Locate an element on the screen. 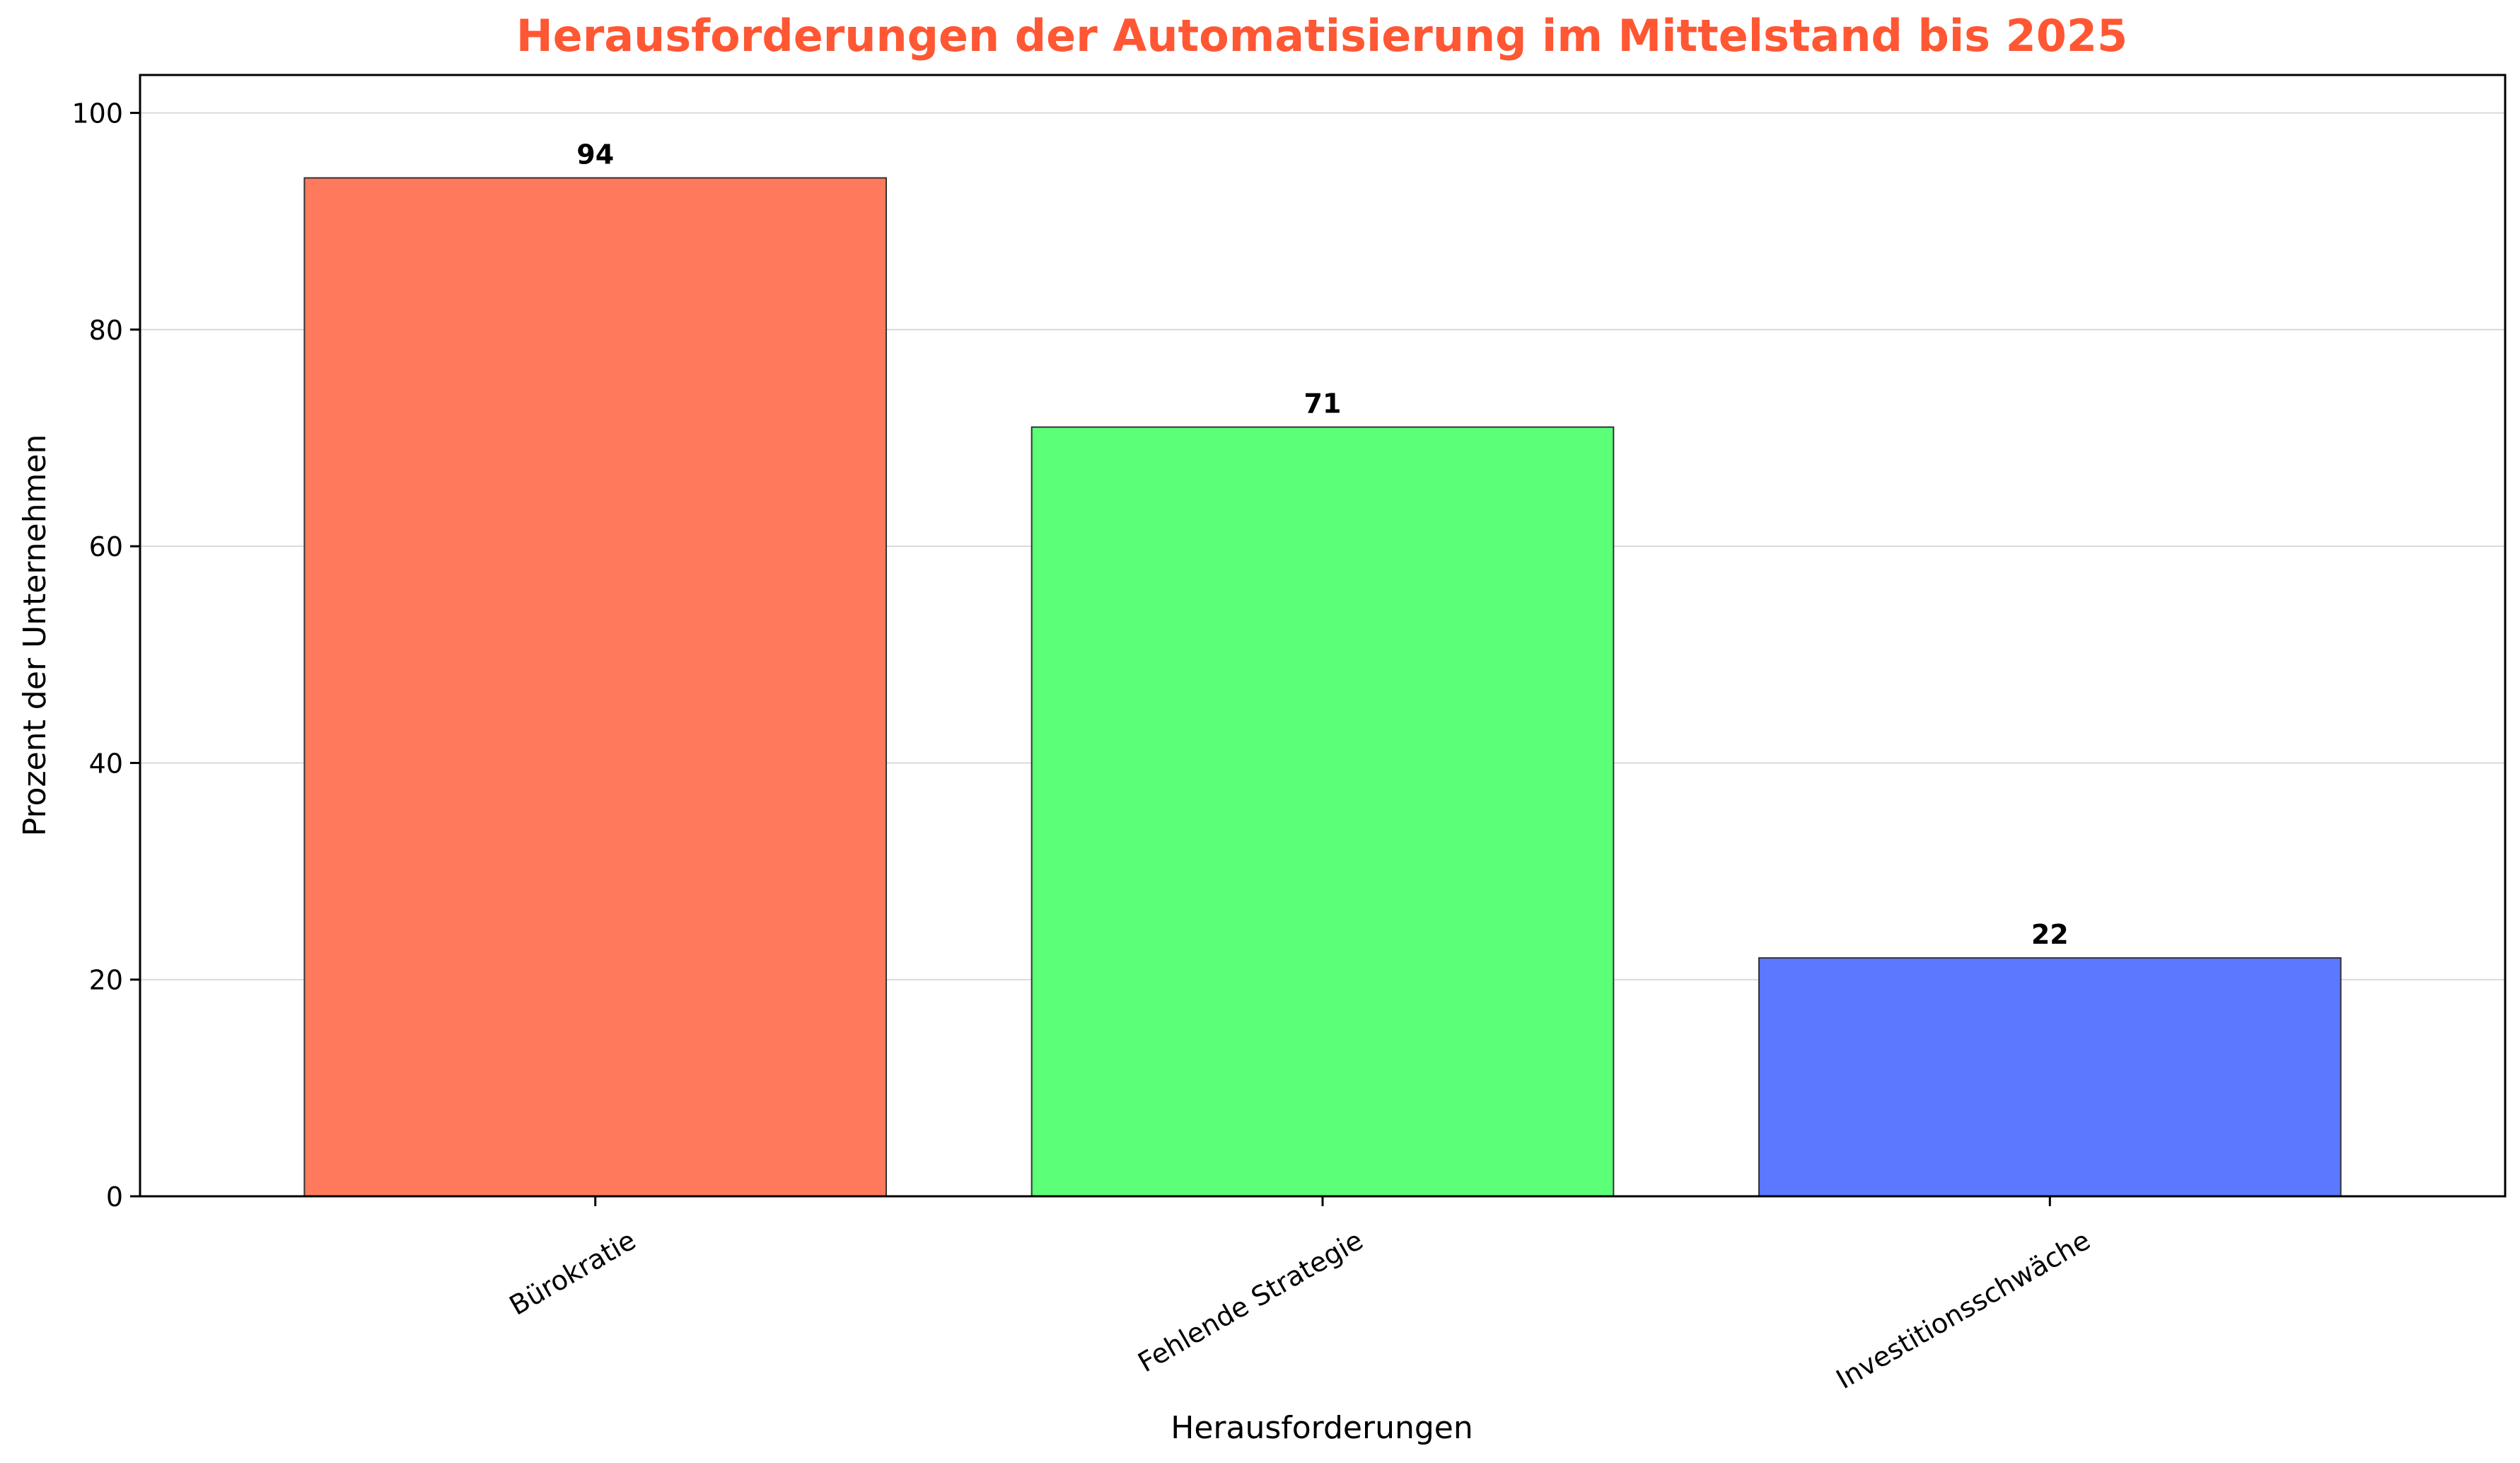 The image size is (2520, 1463). y-tick-label: 40 is located at coordinates (106, 764).